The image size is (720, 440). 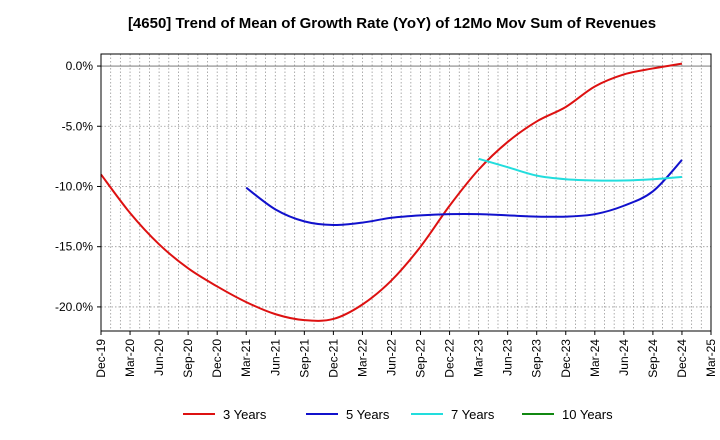 What do you see at coordinates (217, 358) in the screenshot?
I see `x-tick-label: Dec-20` at bounding box center [217, 358].